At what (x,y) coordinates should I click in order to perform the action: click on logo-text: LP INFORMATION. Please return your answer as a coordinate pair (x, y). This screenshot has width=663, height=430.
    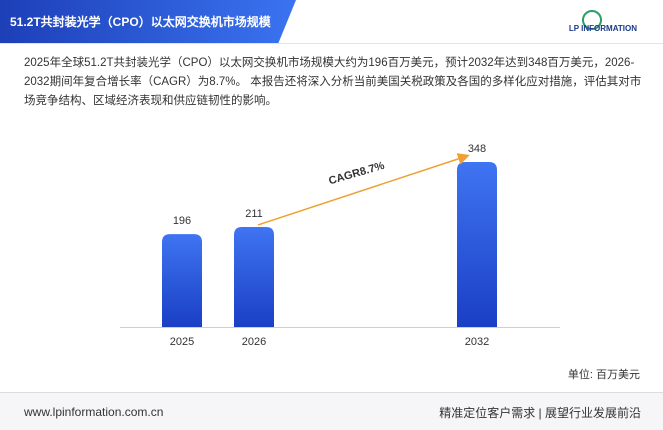
    Looking at the image, I should click on (602, 28).